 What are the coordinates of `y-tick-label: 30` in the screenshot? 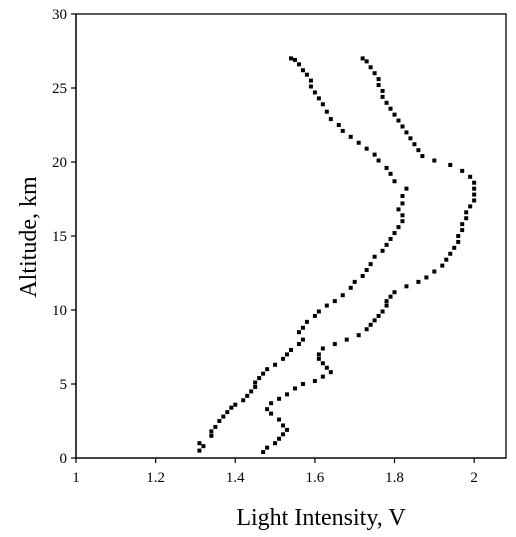 It's located at (59, 15).